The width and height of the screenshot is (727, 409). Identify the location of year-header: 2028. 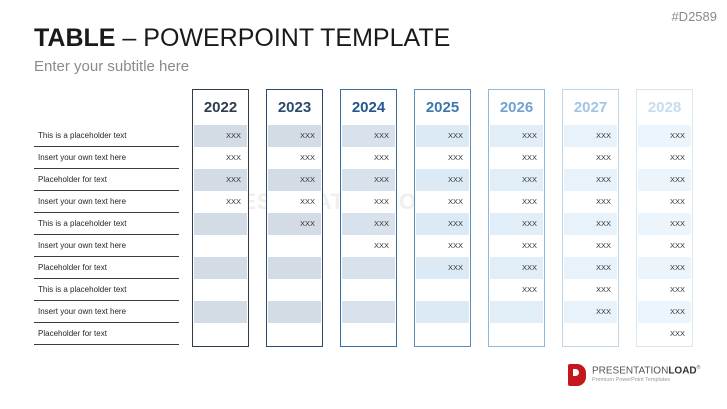
(664, 107).